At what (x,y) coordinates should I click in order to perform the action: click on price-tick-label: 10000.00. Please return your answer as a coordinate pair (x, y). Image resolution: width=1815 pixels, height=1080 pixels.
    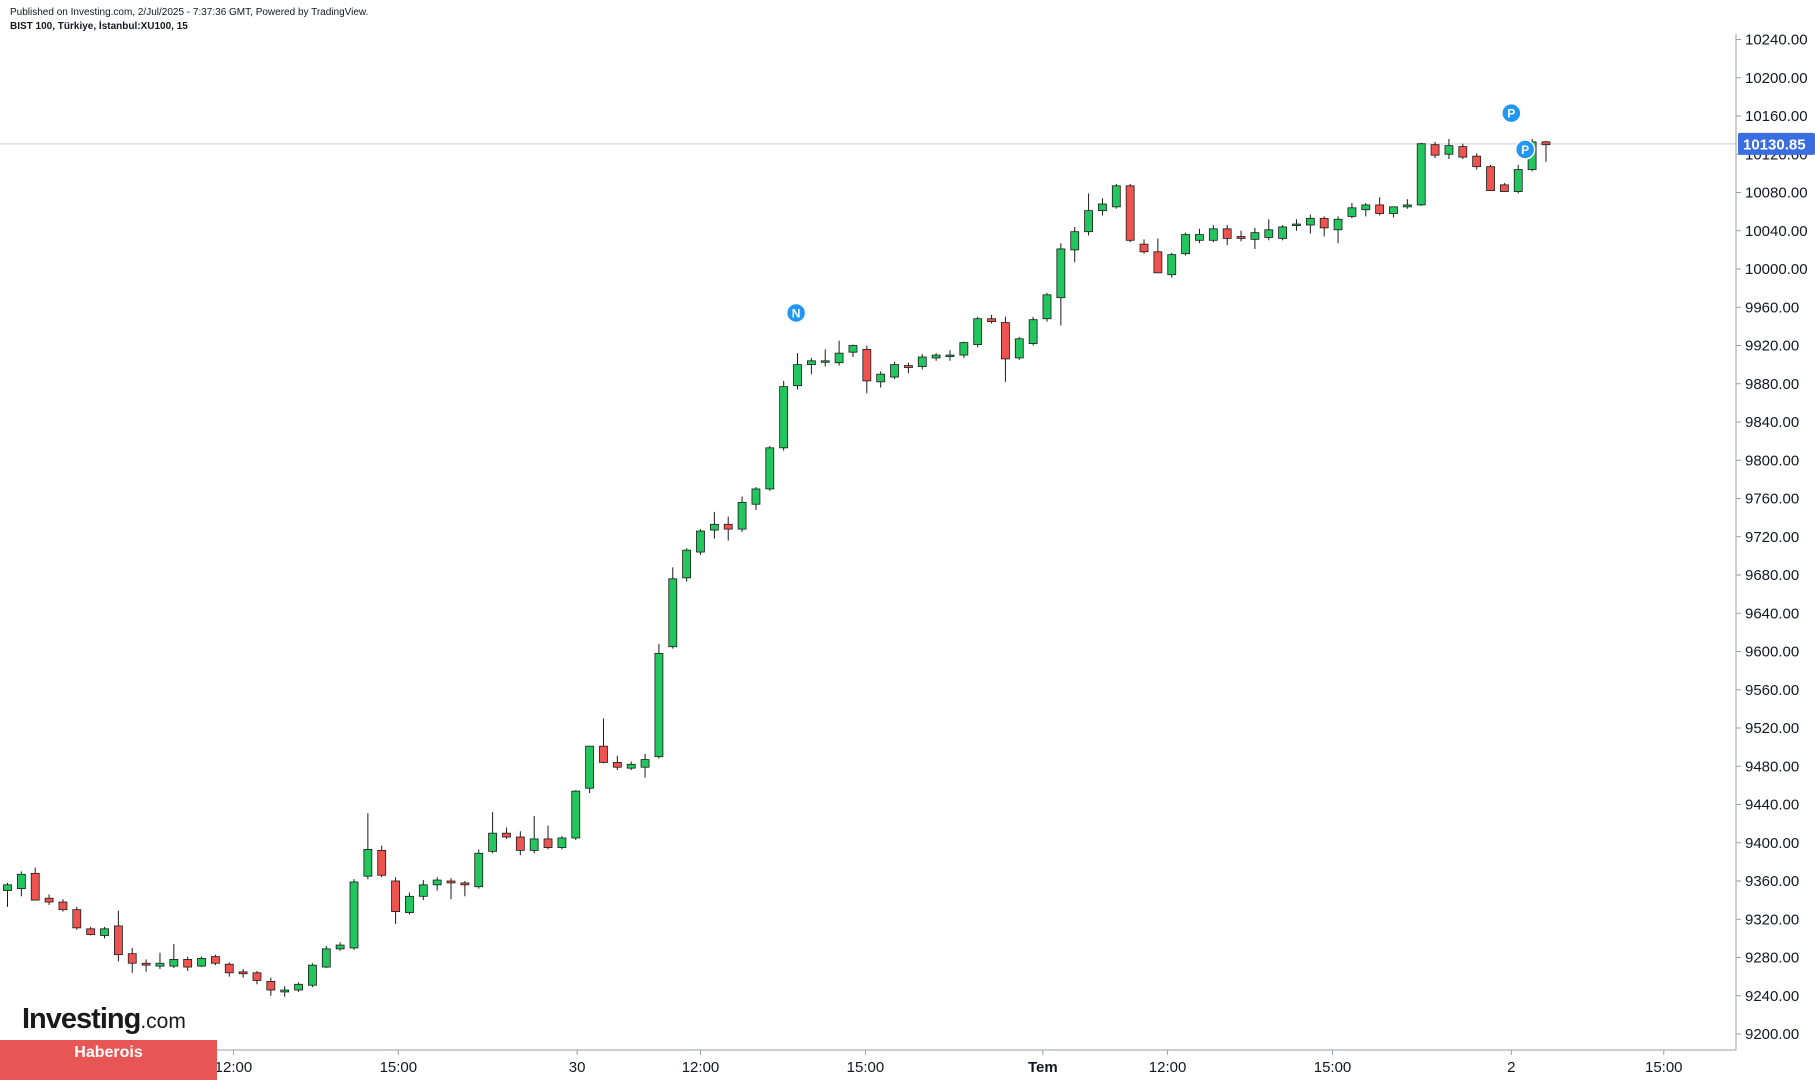
    Looking at the image, I should click on (1776, 269).